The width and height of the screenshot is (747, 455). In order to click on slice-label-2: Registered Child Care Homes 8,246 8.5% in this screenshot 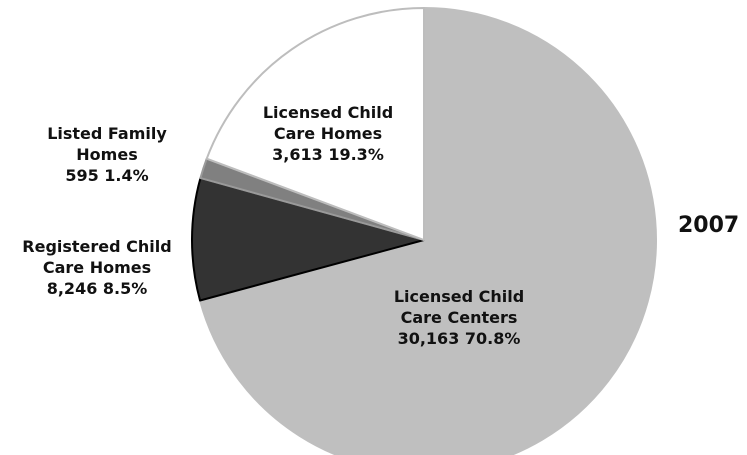, I will do `click(96, 267)`.